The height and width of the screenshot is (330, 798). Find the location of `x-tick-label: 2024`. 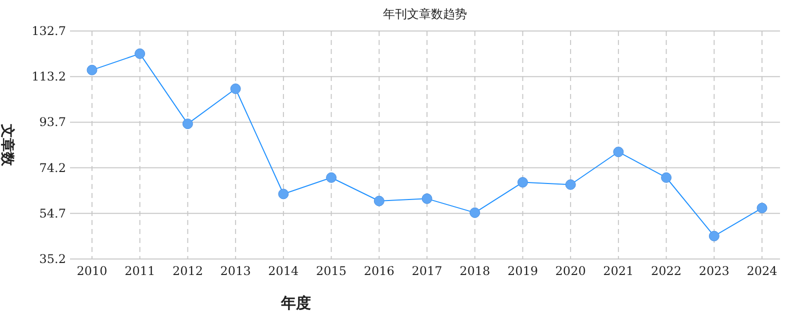

x-tick-label: 2024 is located at coordinates (762, 271).